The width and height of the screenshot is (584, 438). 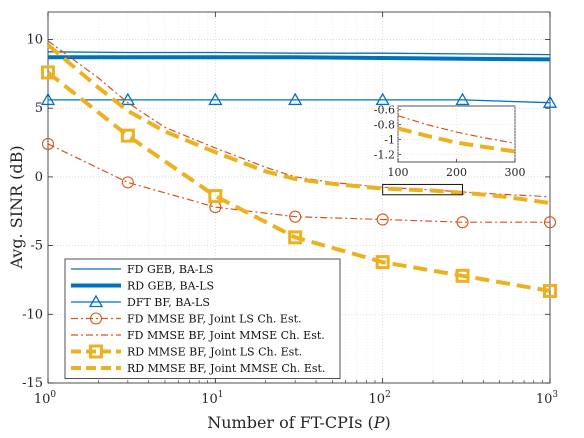 What do you see at coordinates (32, 314) in the screenshot?
I see `y-tick-label: -10` at bounding box center [32, 314].